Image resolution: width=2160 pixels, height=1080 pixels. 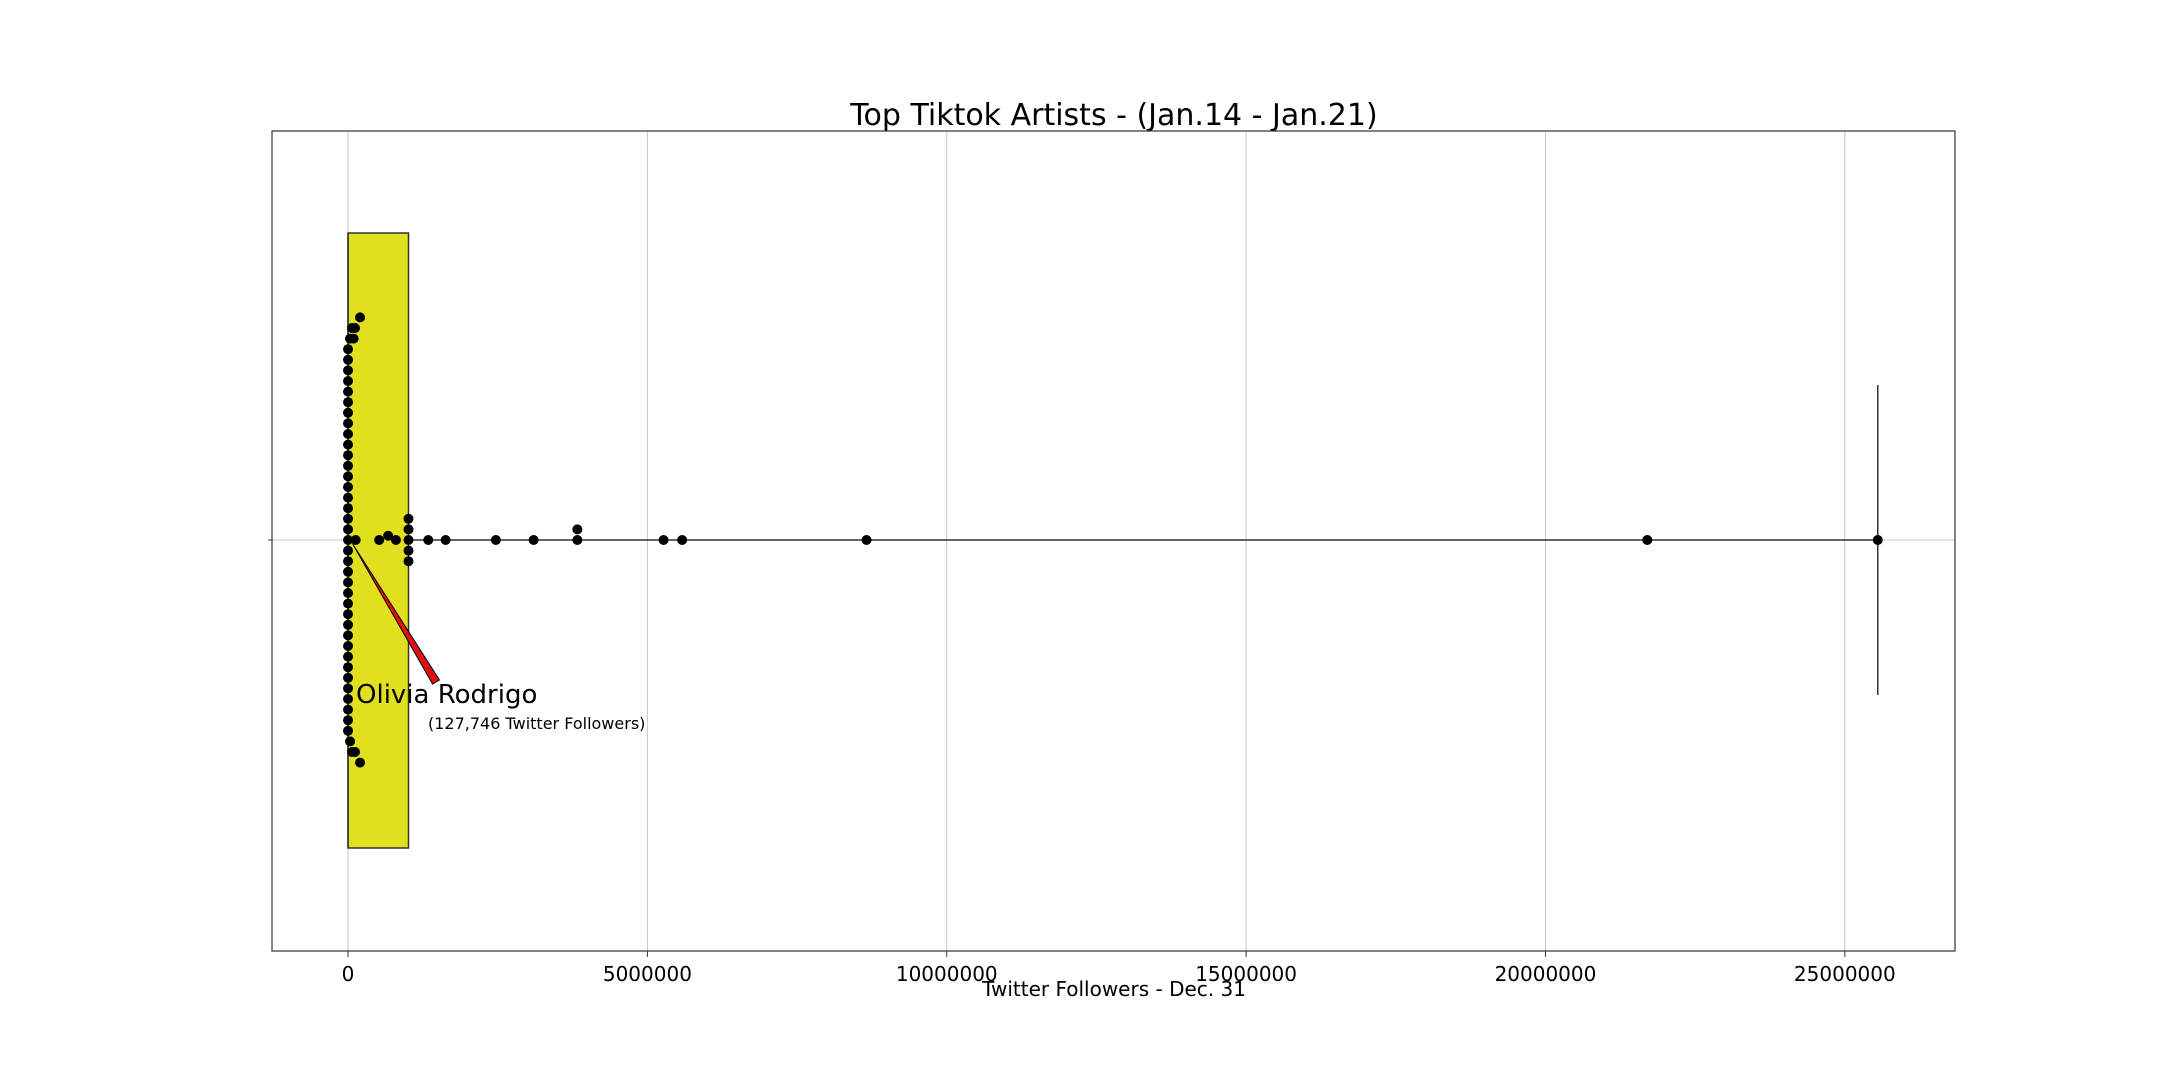 What do you see at coordinates (348, 974) in the screenshot?
I see `x-tick-label: 0` at bounding box center [348, 974].